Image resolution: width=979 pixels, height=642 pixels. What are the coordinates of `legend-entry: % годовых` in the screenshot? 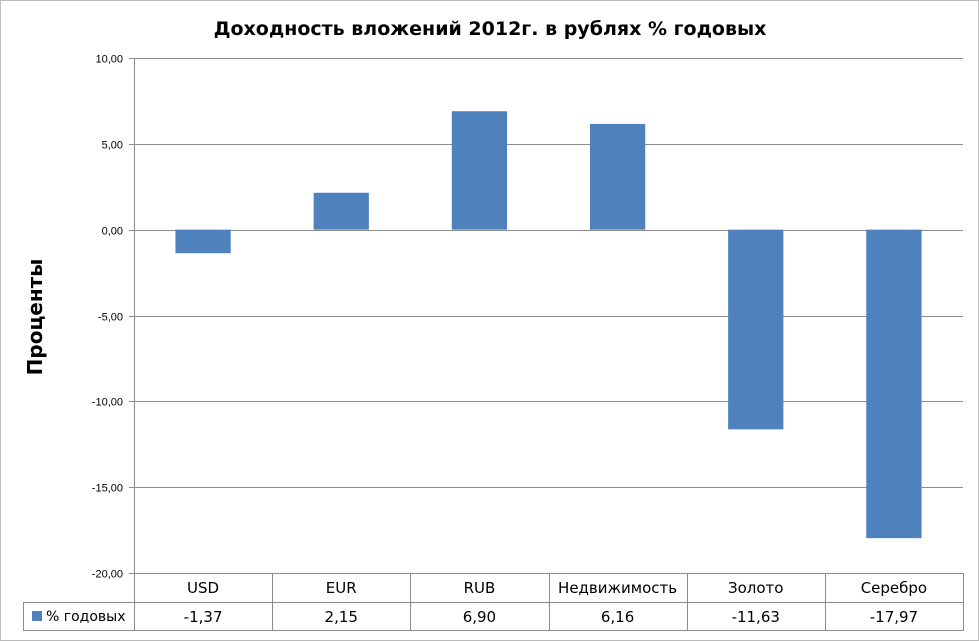 It's located at (86, 617).